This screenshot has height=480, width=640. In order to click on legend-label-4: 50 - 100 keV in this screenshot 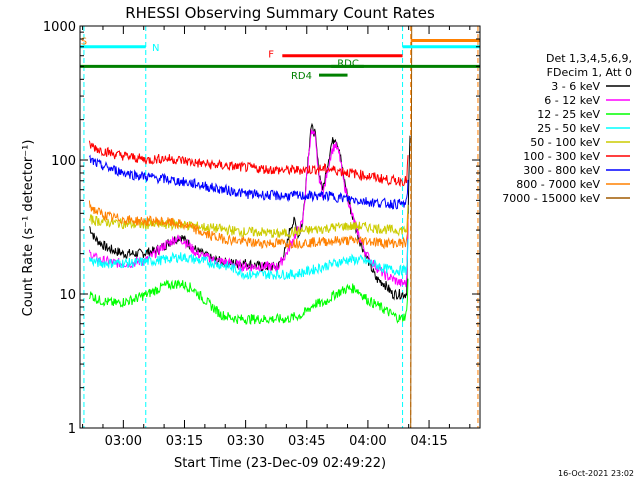, I will do `click(565, 142)`.